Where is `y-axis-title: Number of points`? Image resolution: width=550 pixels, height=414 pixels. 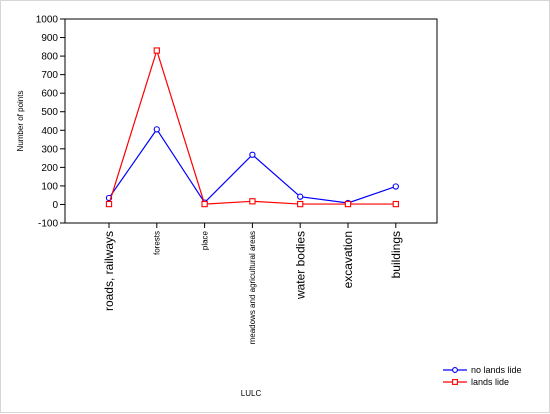 y-axis-title: Number of points is located at coordinates (20, 121).